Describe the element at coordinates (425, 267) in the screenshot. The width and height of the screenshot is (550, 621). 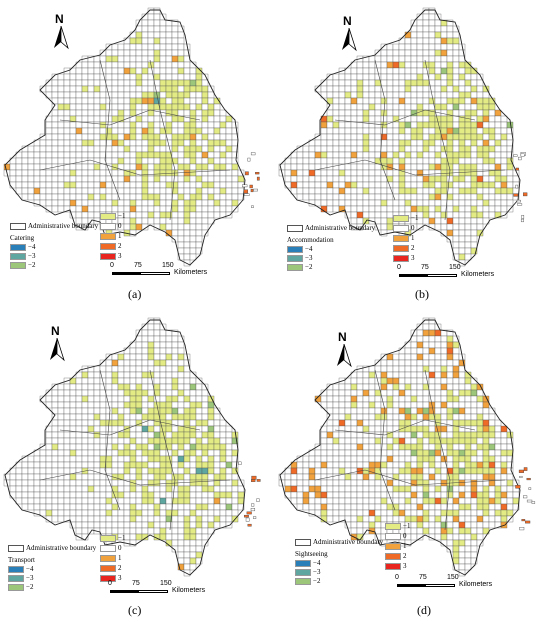
I see `scale-tick-75: 75` at that location.